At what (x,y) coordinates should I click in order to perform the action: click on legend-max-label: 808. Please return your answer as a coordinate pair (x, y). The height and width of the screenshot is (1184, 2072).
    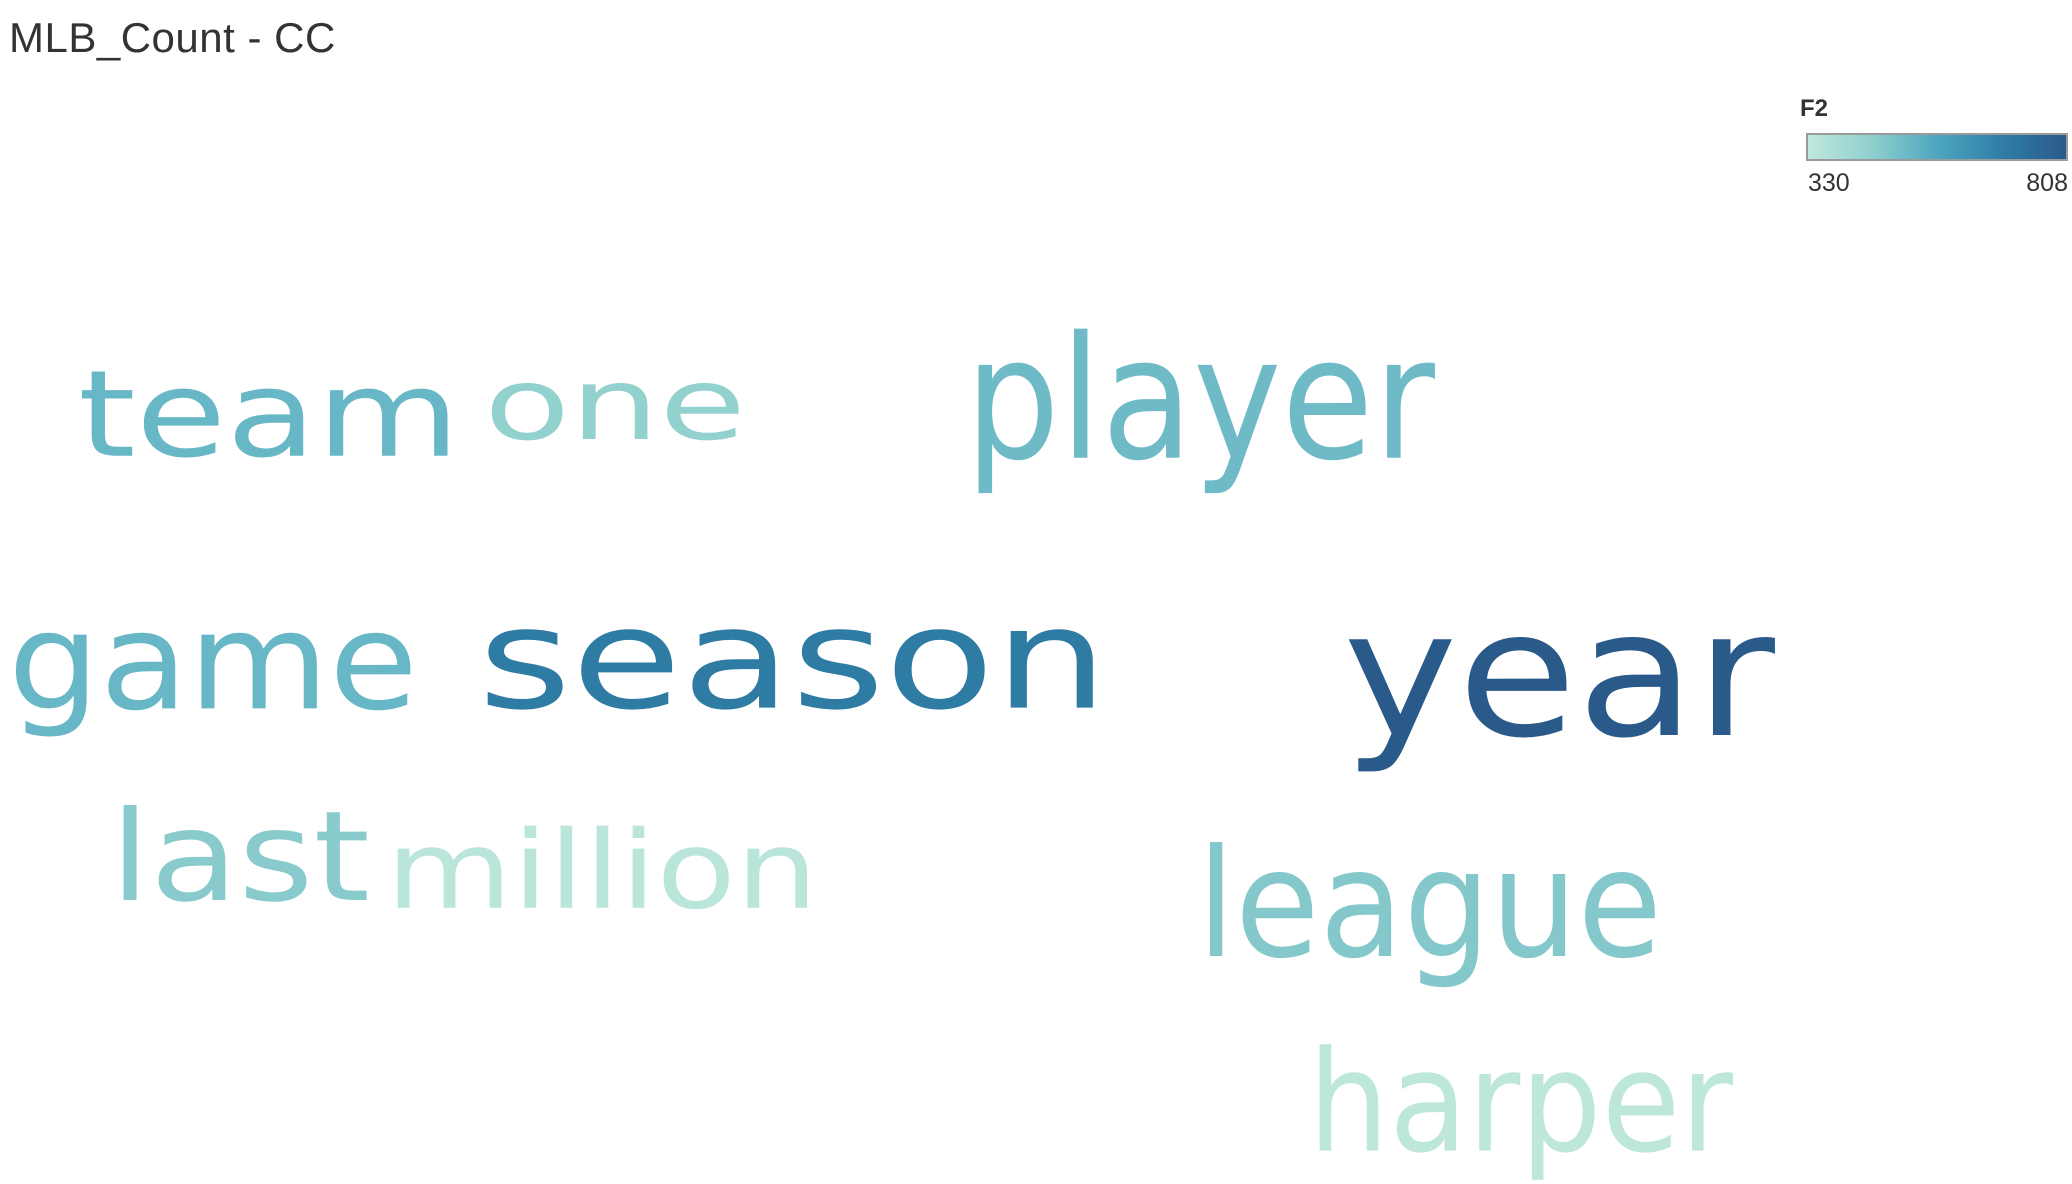
    Looking at the image, I should click on (2047, 183).